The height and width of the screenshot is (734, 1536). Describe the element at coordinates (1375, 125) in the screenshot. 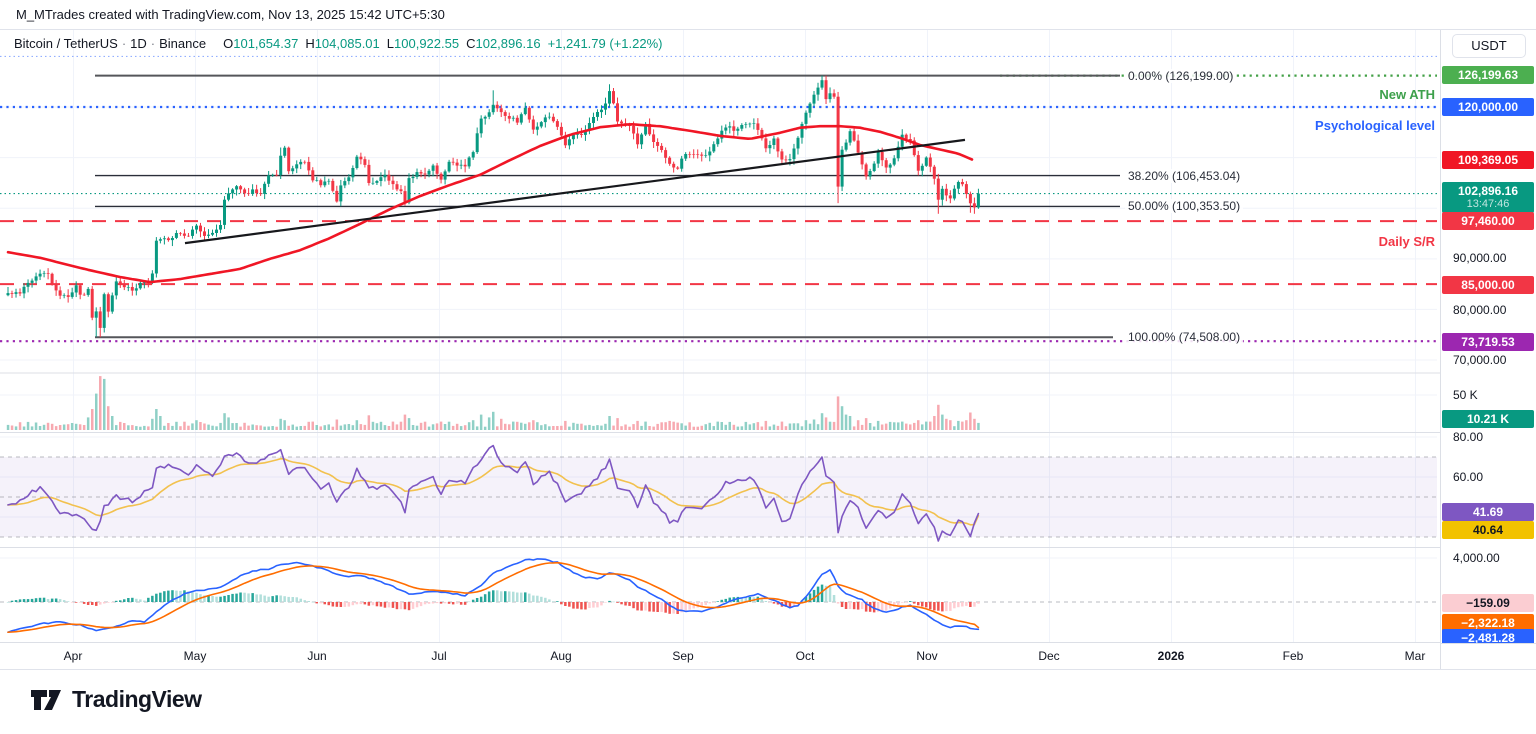

I see `annotation-psychological-level: Psychological level` at that location.